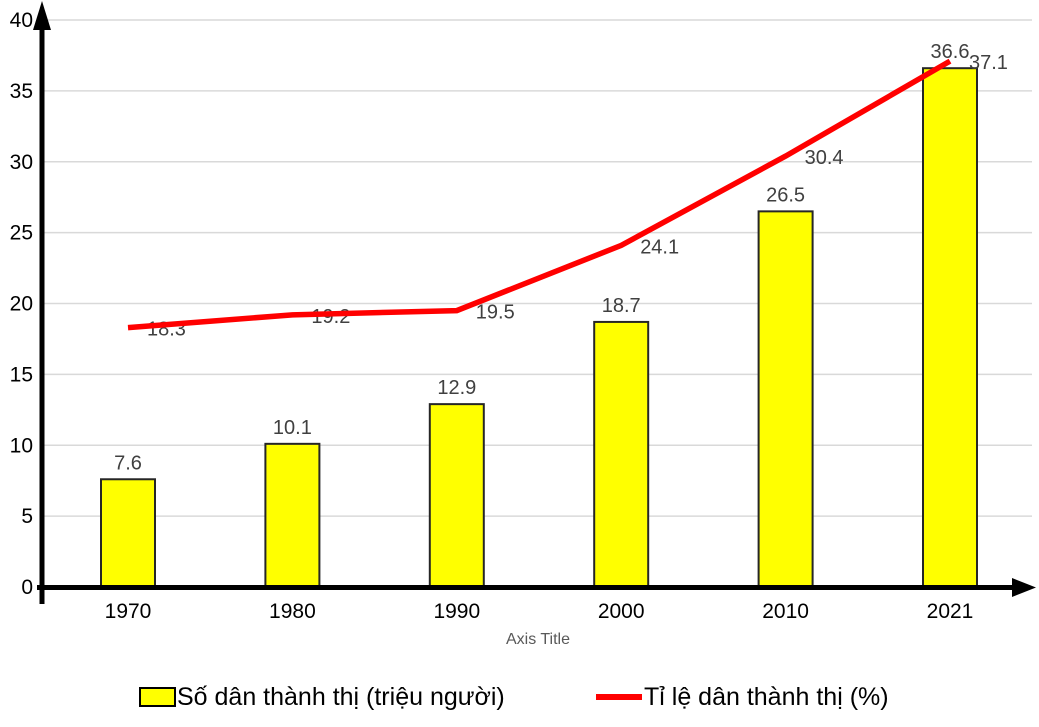  What do you see at coordinates (292, 428) in the screenshot?
I see `bar-label-1980: 10.1` at bounding box center [292, 428].